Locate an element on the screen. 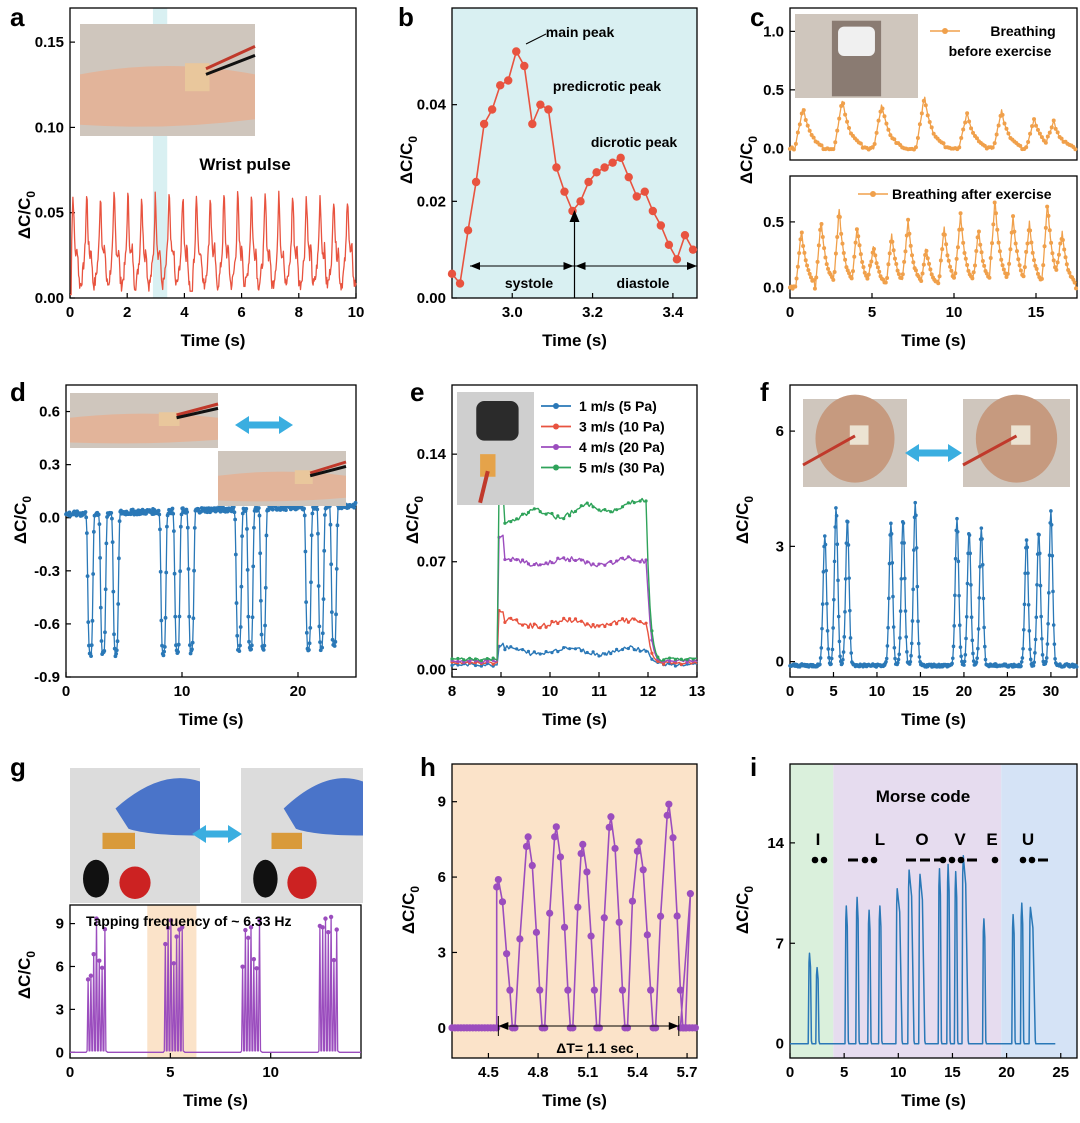 This screenshot has height=1123, width=1080. x-tick-label: 3.2 is located at coordinates (592, 312).